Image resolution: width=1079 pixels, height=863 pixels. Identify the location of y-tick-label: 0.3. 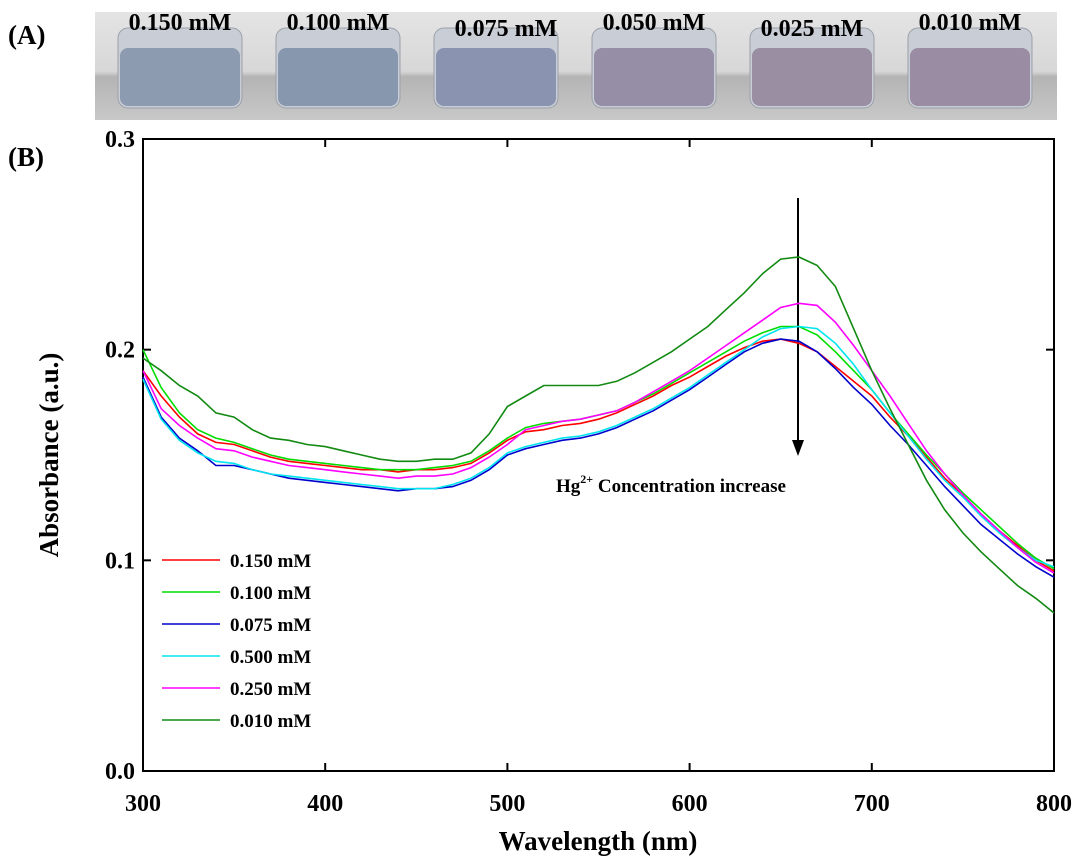
(120, 140).